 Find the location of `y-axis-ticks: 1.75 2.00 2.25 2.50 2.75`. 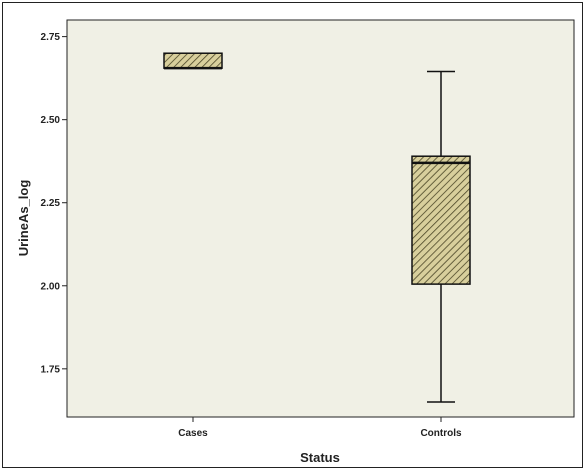

y-axis-ticks: 1.75 2.00 2.25 2.50 2.75 is located at coordinates (54, 203).